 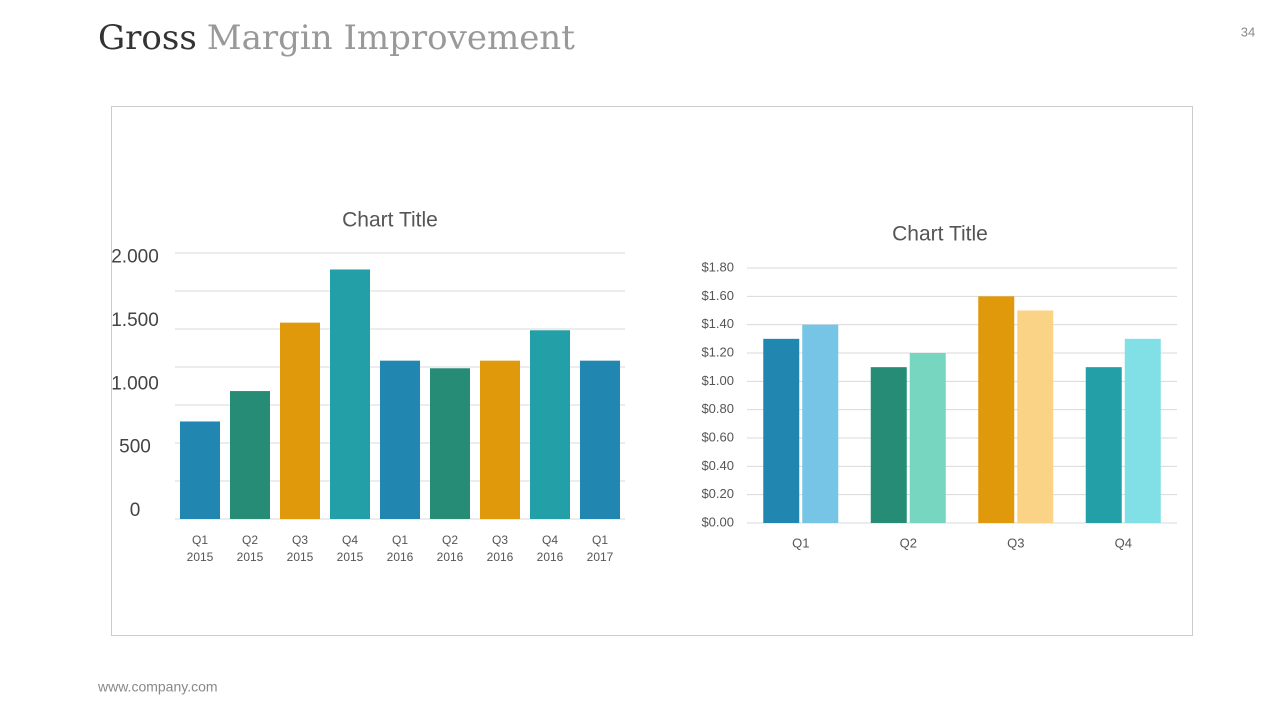 I want to click on y-tick-label: $0.40, so click(x=717, y=465).